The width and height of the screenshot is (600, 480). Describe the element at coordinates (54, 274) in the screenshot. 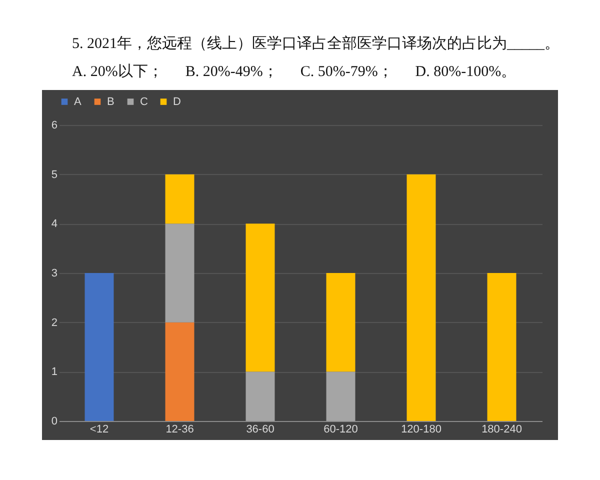

I see `y-tick-label: 3` at that location.